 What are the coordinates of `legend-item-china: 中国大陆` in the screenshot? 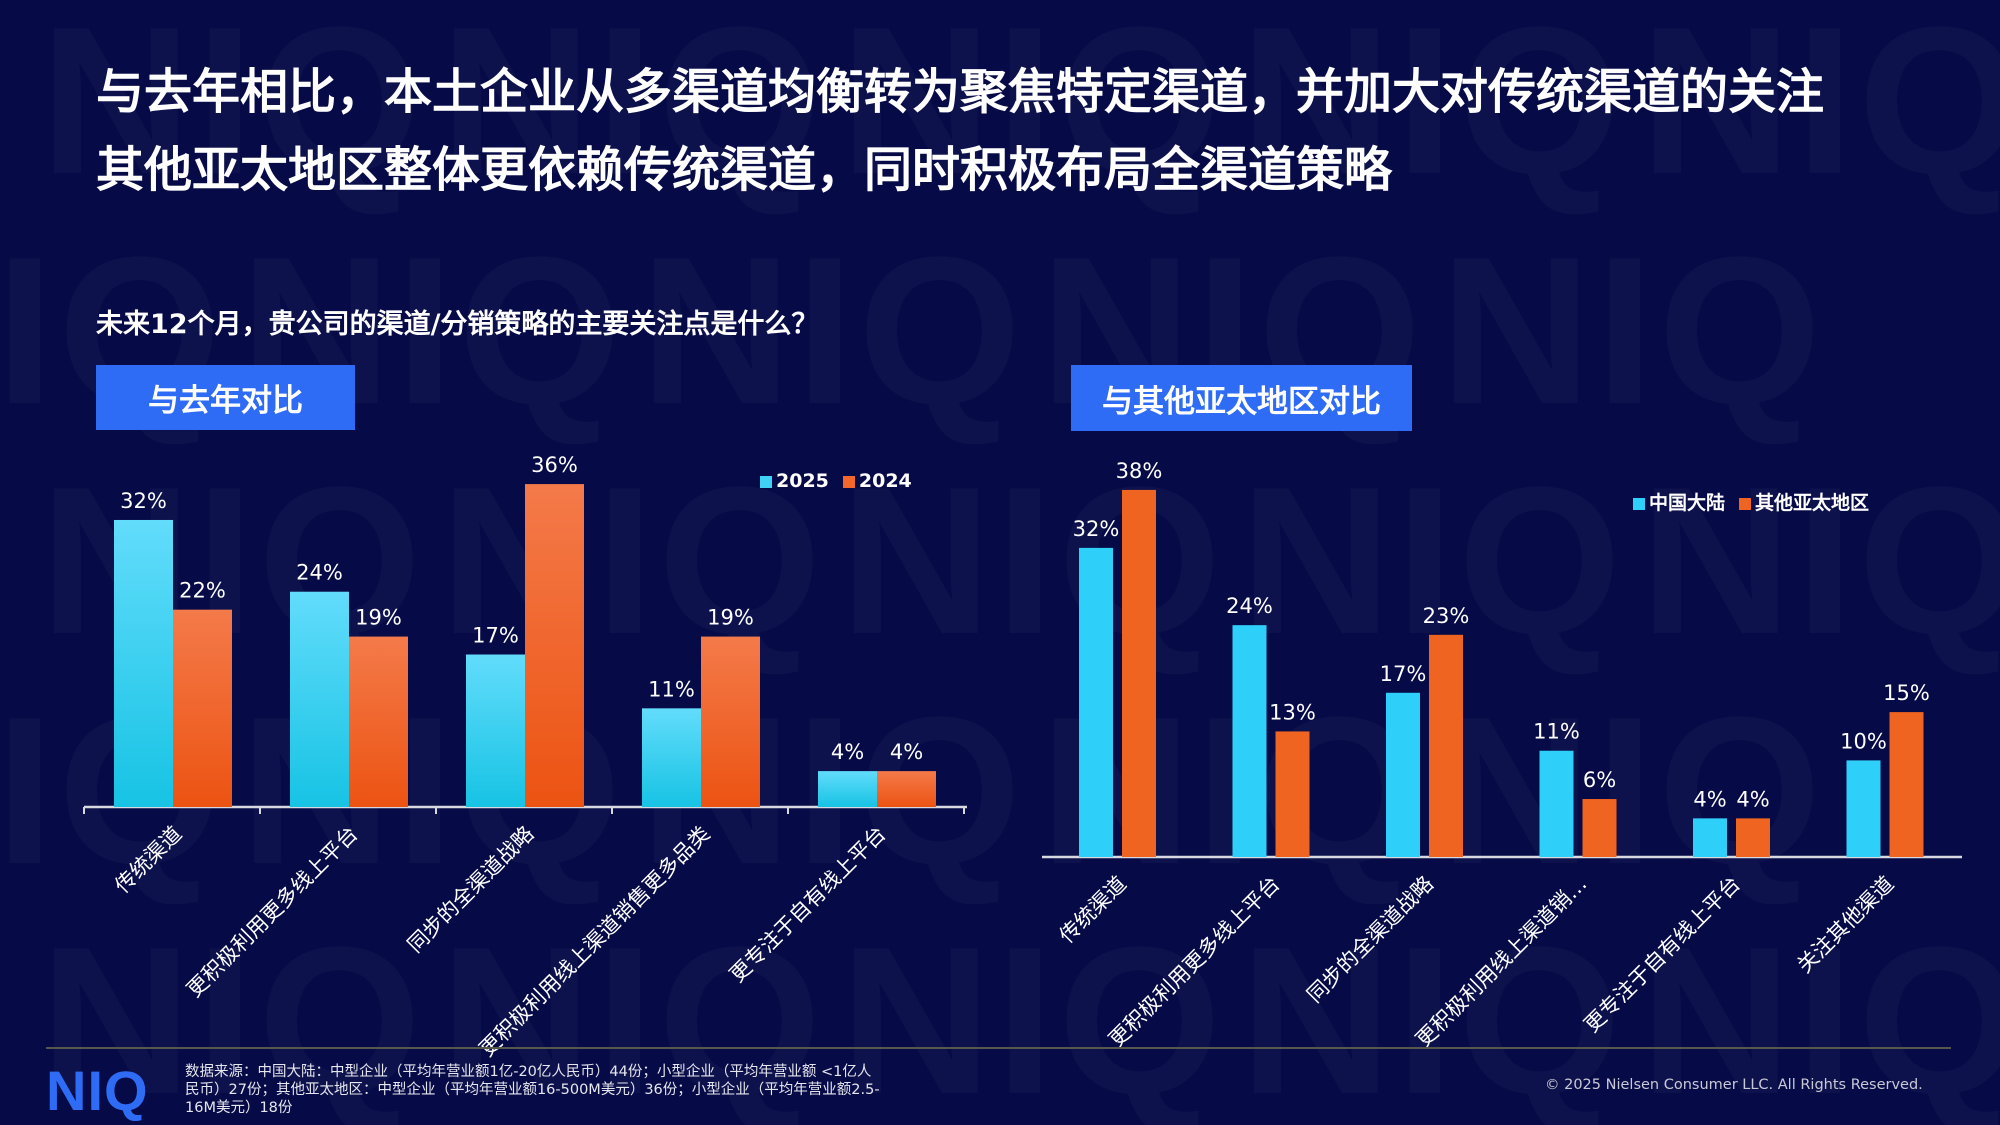 It's located at (1679, 501).